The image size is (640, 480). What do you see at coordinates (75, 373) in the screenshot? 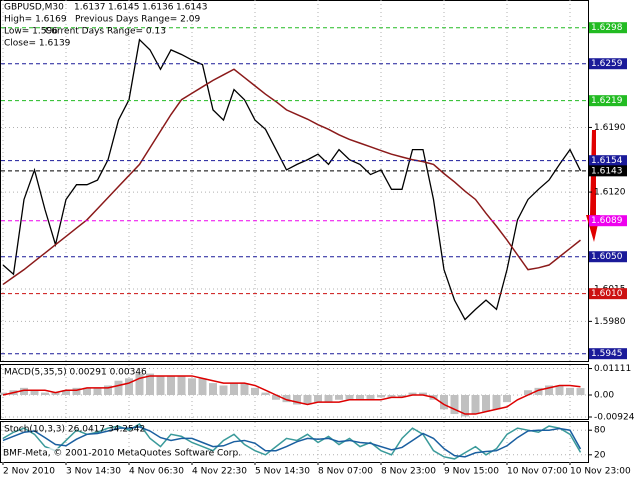
I see `panel-title: MACD(5,35,5) 0.00291 0.00346` at bounding box center [75, 373].